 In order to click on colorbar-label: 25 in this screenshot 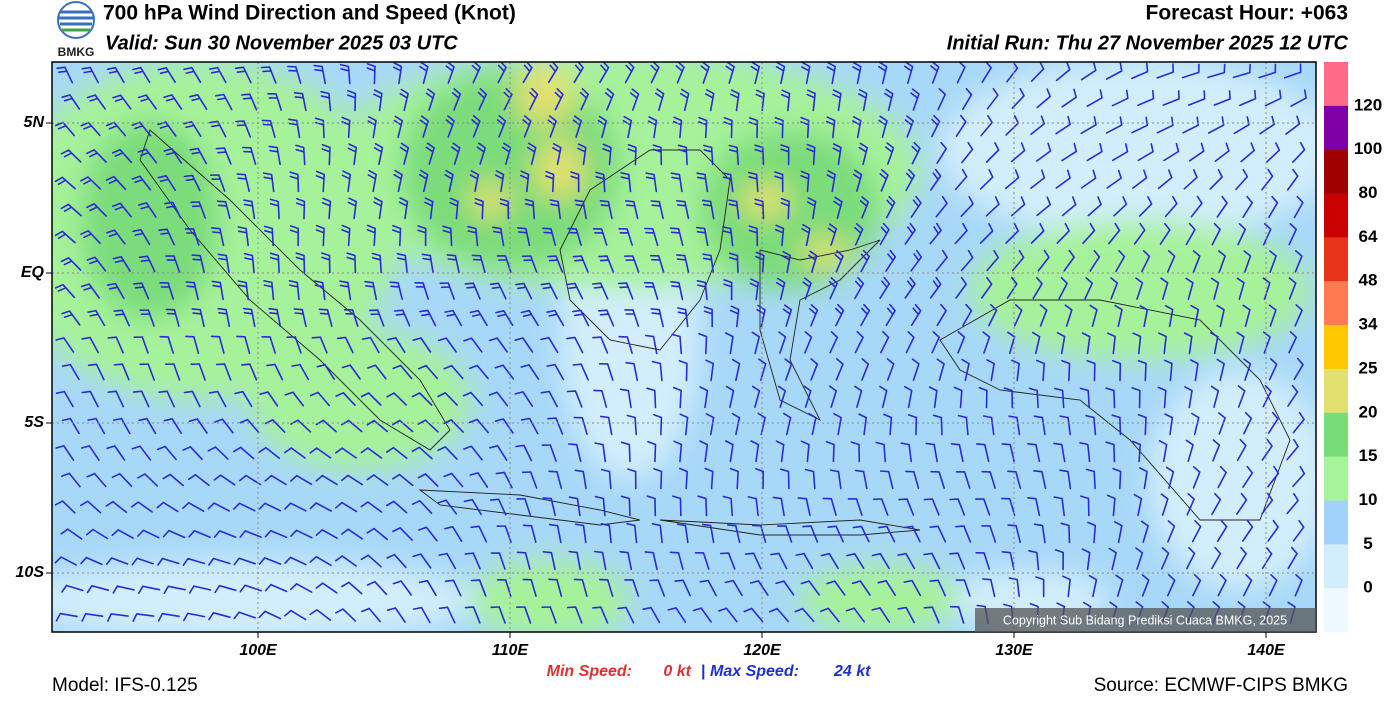, I will do `click(1368, 367)`.